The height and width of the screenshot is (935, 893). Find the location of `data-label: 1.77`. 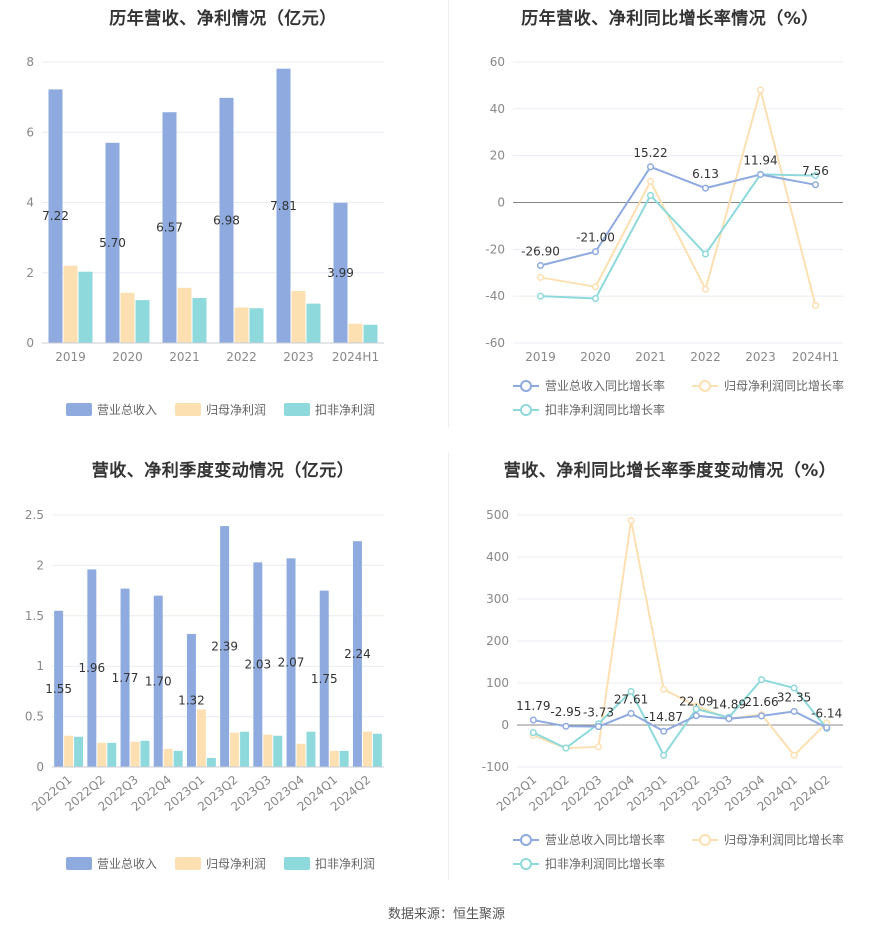

data-label: 1.77 is located at coordinates (125, 678).